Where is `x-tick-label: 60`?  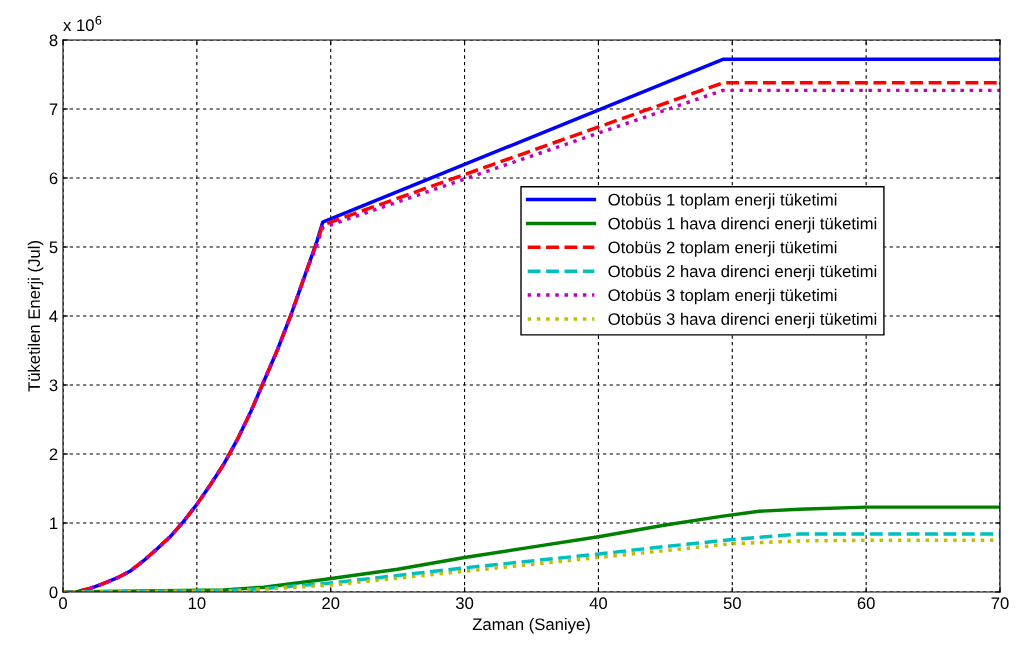 x-tick-label: 60 is located at coordinates (866, 603).